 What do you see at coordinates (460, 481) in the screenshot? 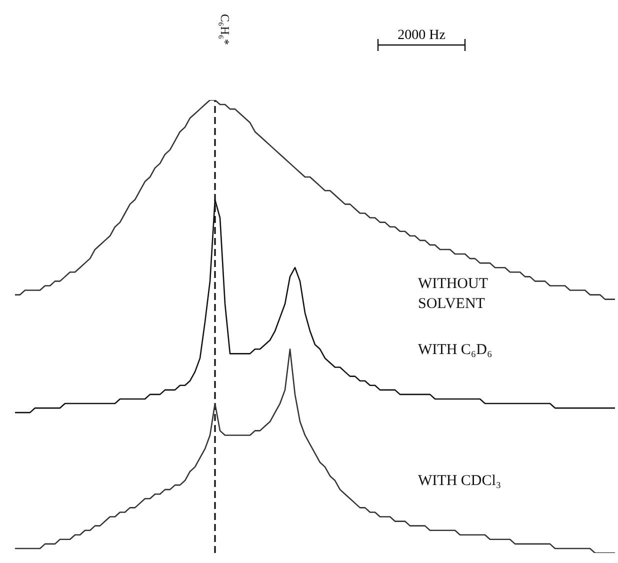
I see `text: WITH CDCl₃` at bounding box center [460, 481].